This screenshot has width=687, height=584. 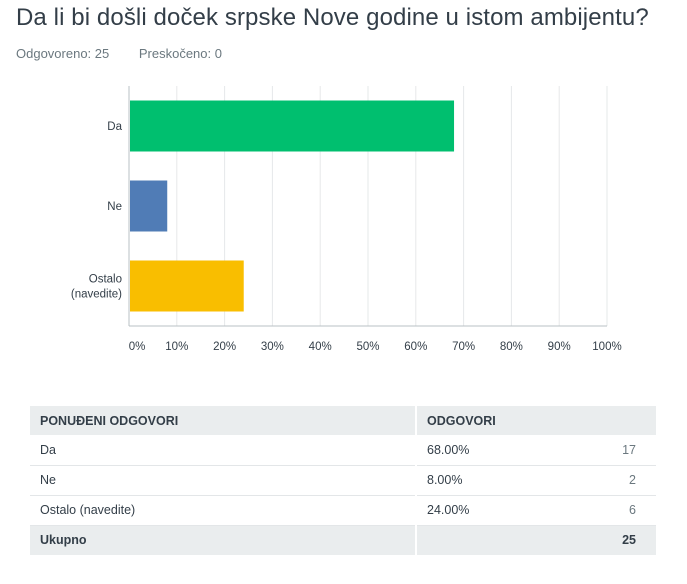 What do you see at coordinates (223, 450) in the screenshot?
I see `row-label: Da` at bounding box center [223, 450].